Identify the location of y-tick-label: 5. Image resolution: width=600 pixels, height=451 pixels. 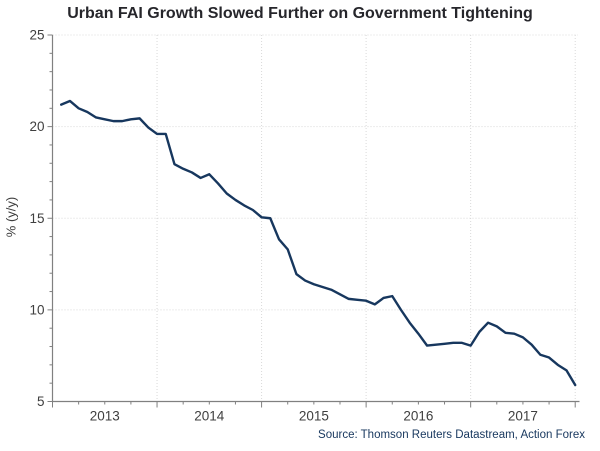
(41, 401).